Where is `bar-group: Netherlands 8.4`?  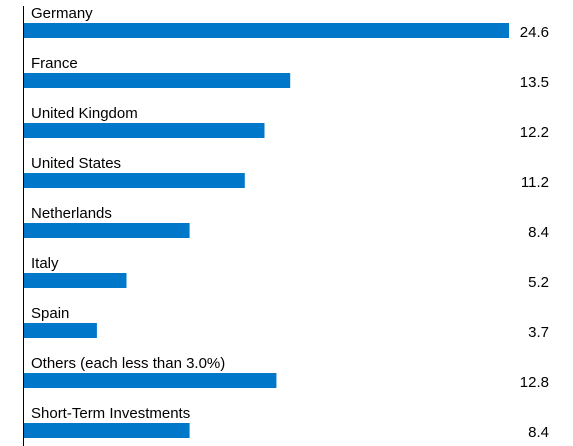
bar-group: Netherlands 8.4 is located at coordinates (286, 223).